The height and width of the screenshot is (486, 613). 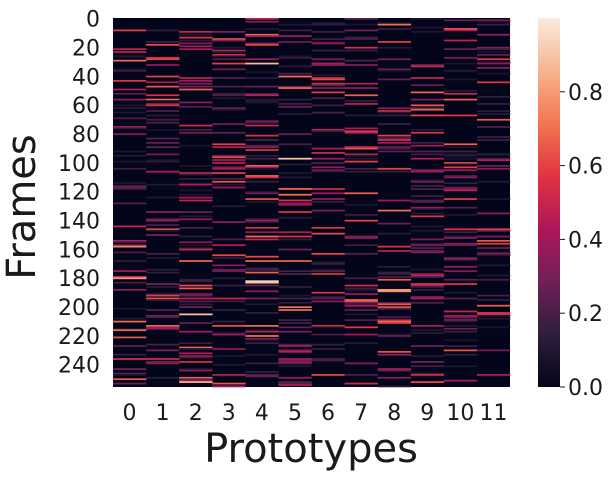 What do you see at coordinates (86, 77) in the screenshot?
I see `y-tick-label: 40` at bounding box center [86, 77].